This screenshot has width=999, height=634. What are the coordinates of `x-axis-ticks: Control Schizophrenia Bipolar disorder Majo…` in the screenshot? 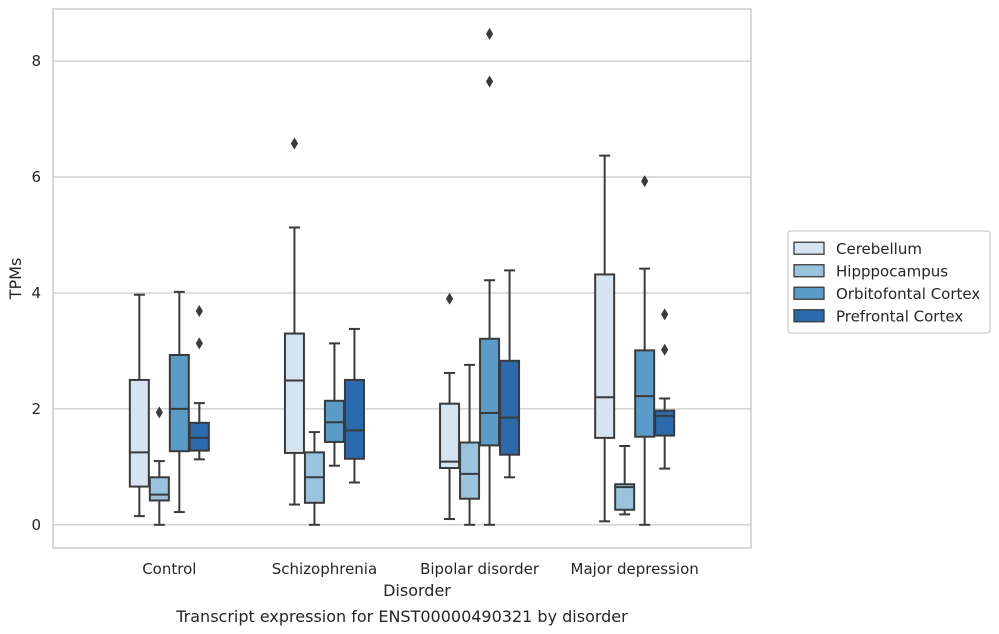 It's located at (420, 569).